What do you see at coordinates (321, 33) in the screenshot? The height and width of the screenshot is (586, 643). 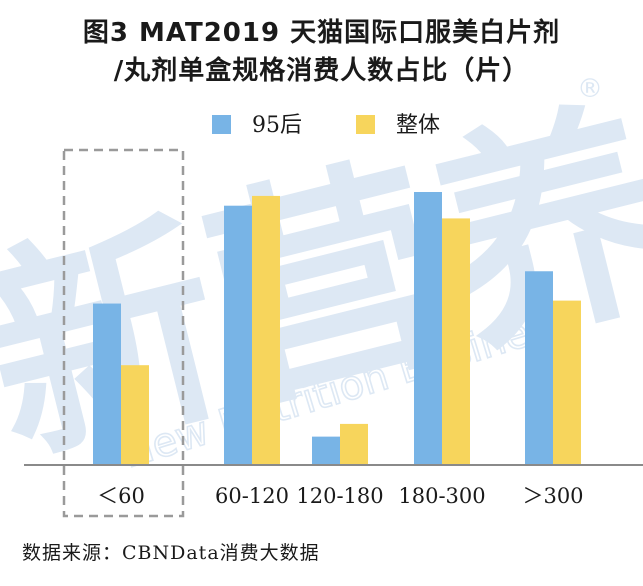 I see `chart-title-line1: 图3 MAT2019 天猫国际口服美白片剂` at bounding box center [321, 33].